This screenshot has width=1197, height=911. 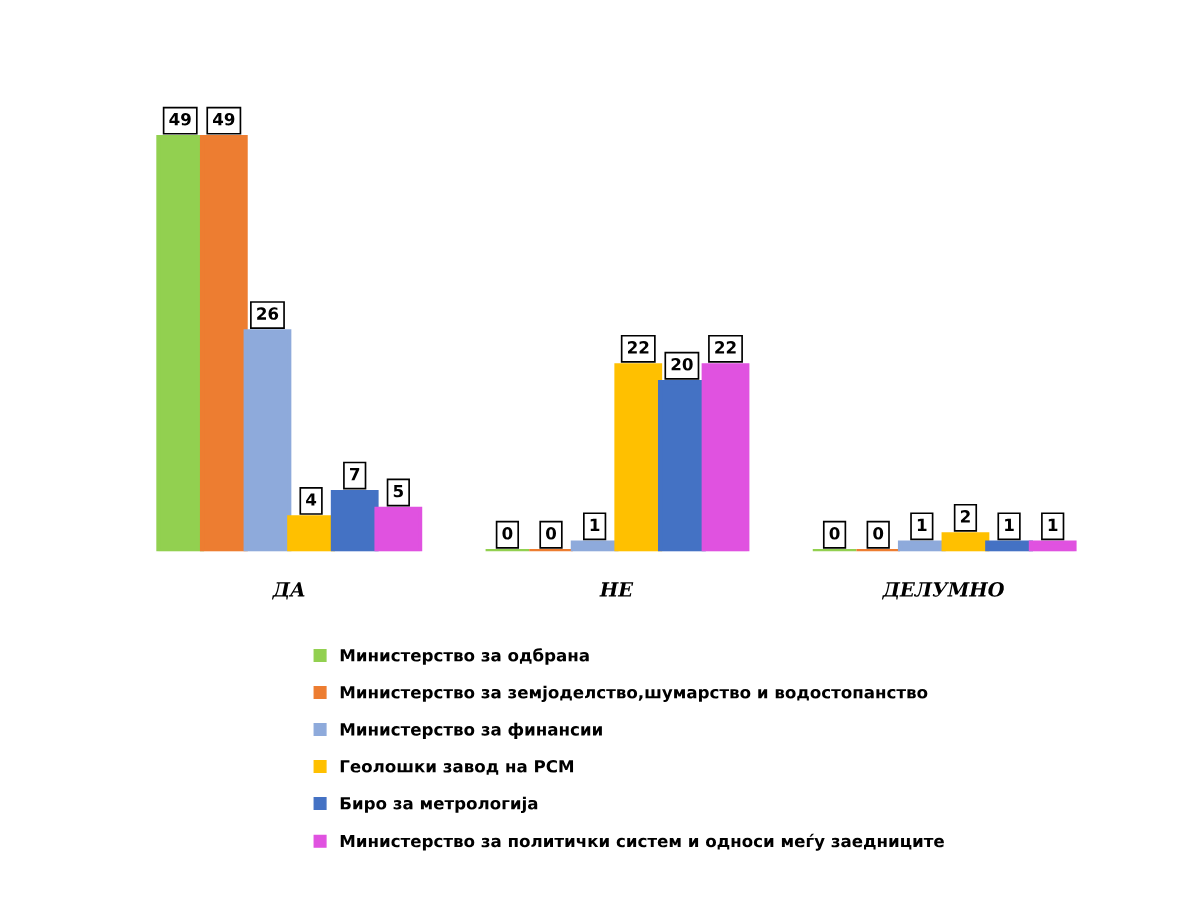 What do you see at coordinates (965, 516) in the screenshot?
I see `data-label: 2` at bounding box center [965, 516].